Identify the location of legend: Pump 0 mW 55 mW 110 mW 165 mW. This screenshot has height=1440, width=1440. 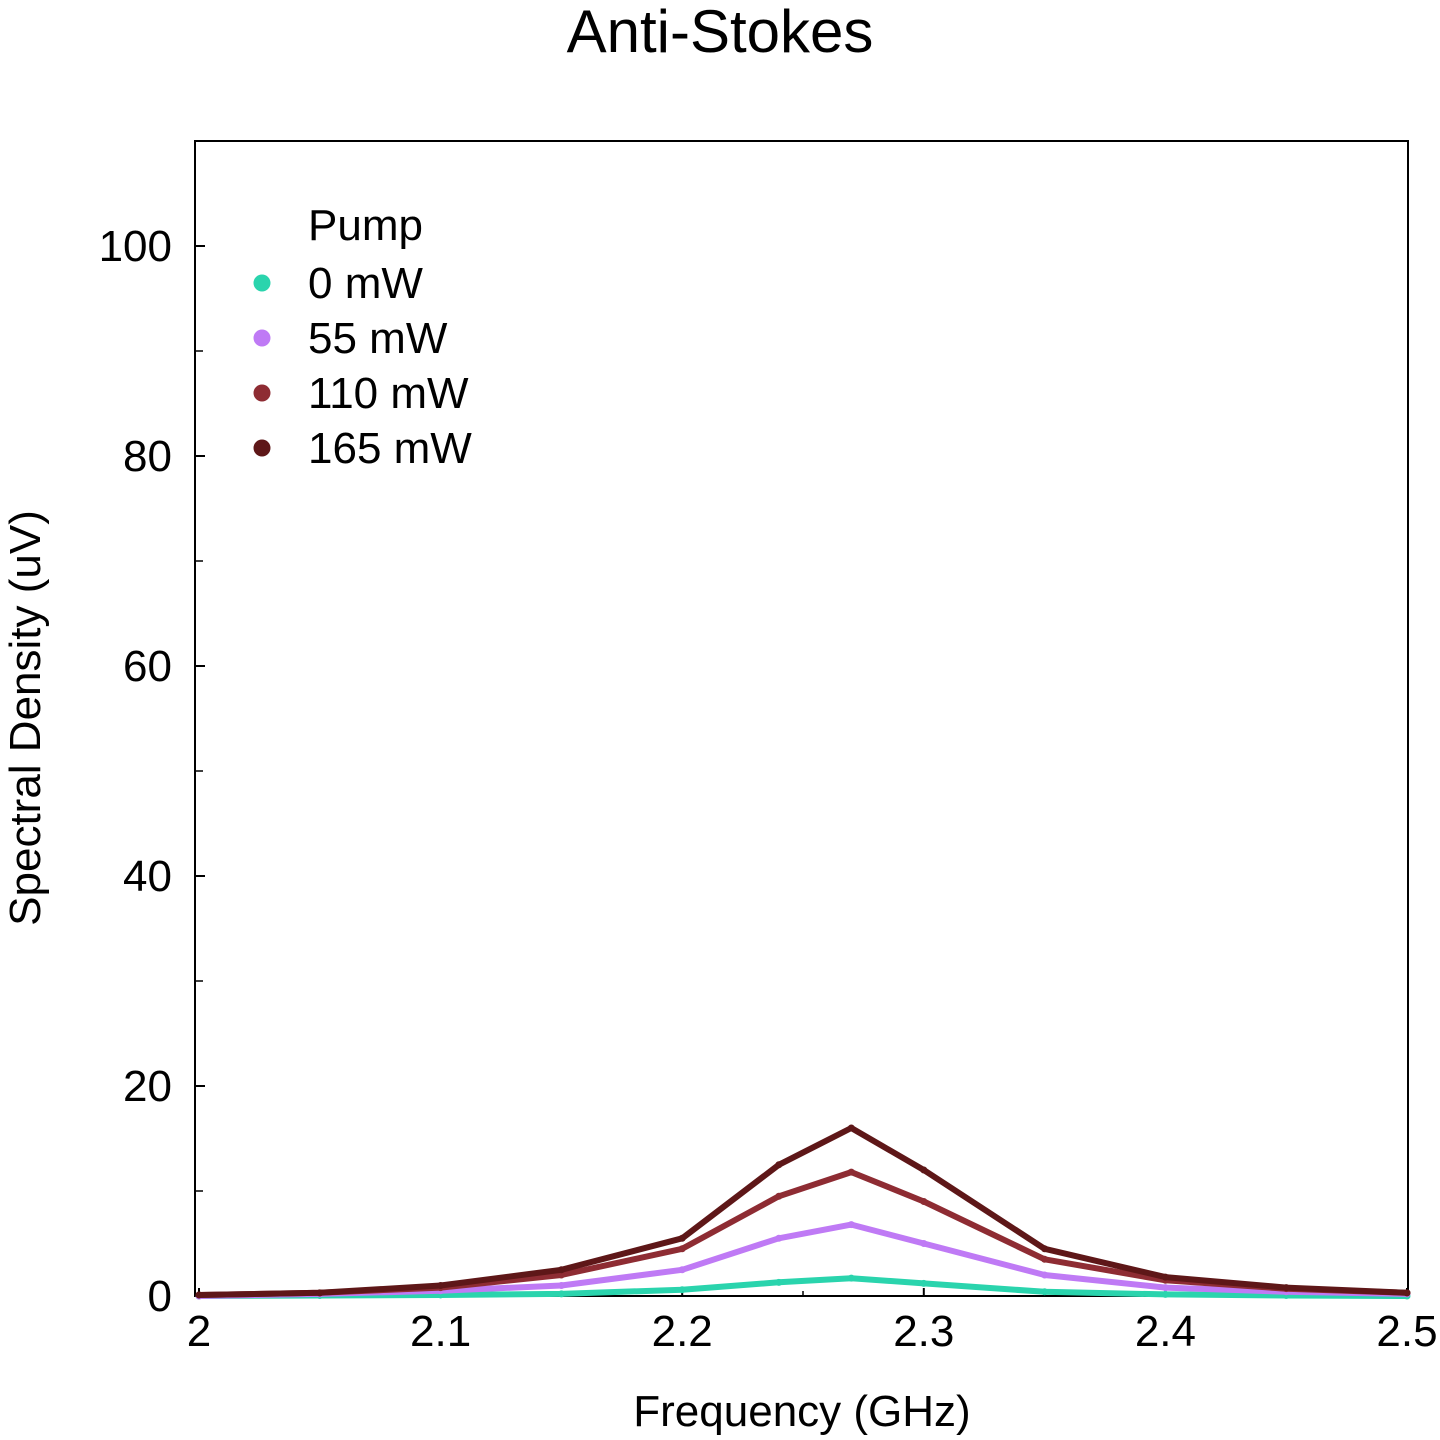
(362, 337).